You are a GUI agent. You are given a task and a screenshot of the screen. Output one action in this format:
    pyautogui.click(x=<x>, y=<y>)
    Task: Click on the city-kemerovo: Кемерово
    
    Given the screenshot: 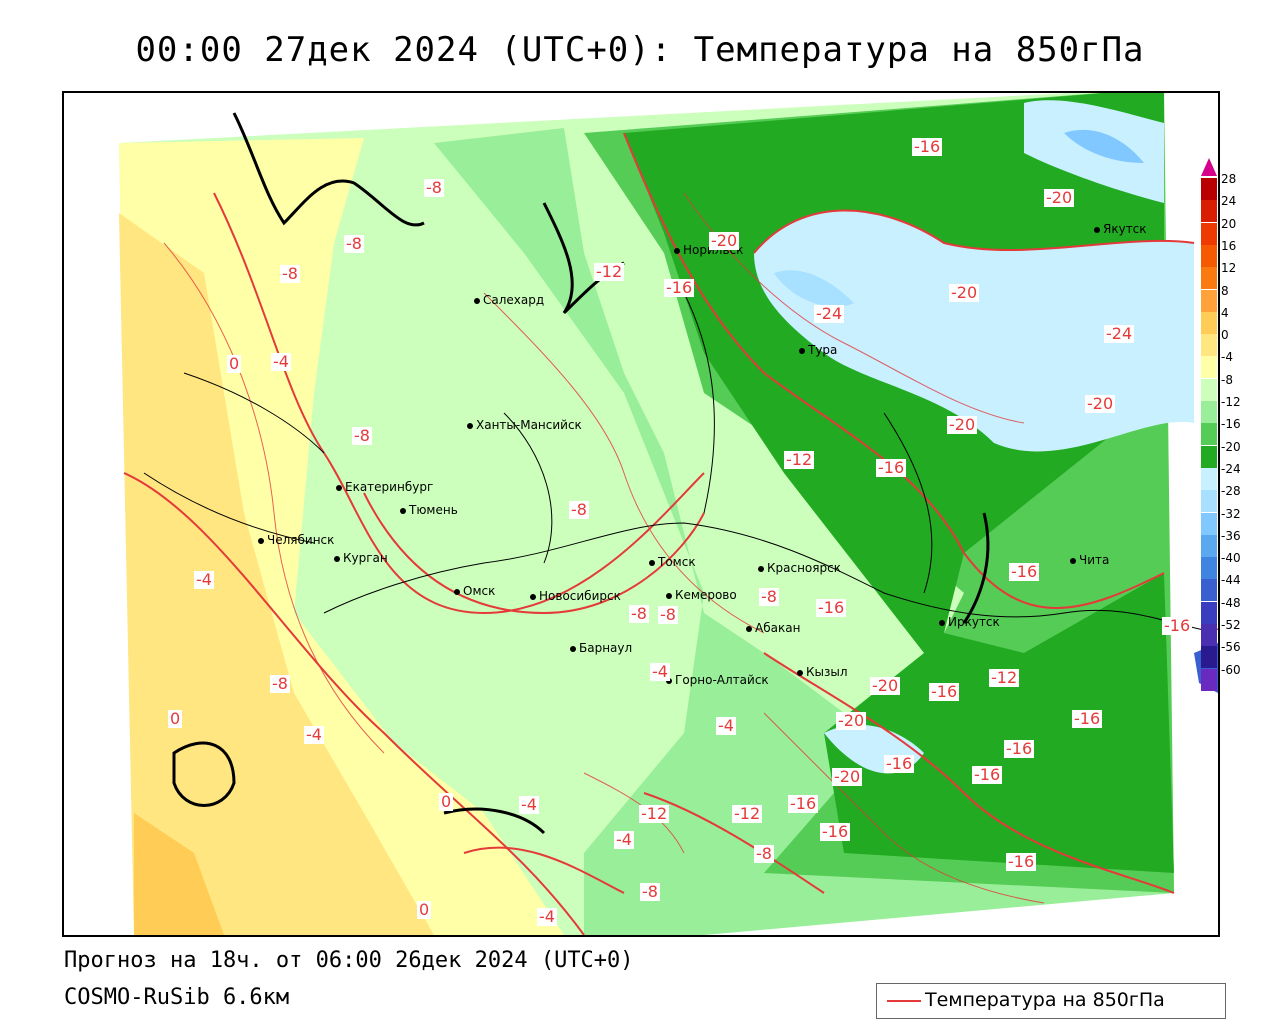 What is the action you would take?
    pyautogui.click(x=701, y=595)
    